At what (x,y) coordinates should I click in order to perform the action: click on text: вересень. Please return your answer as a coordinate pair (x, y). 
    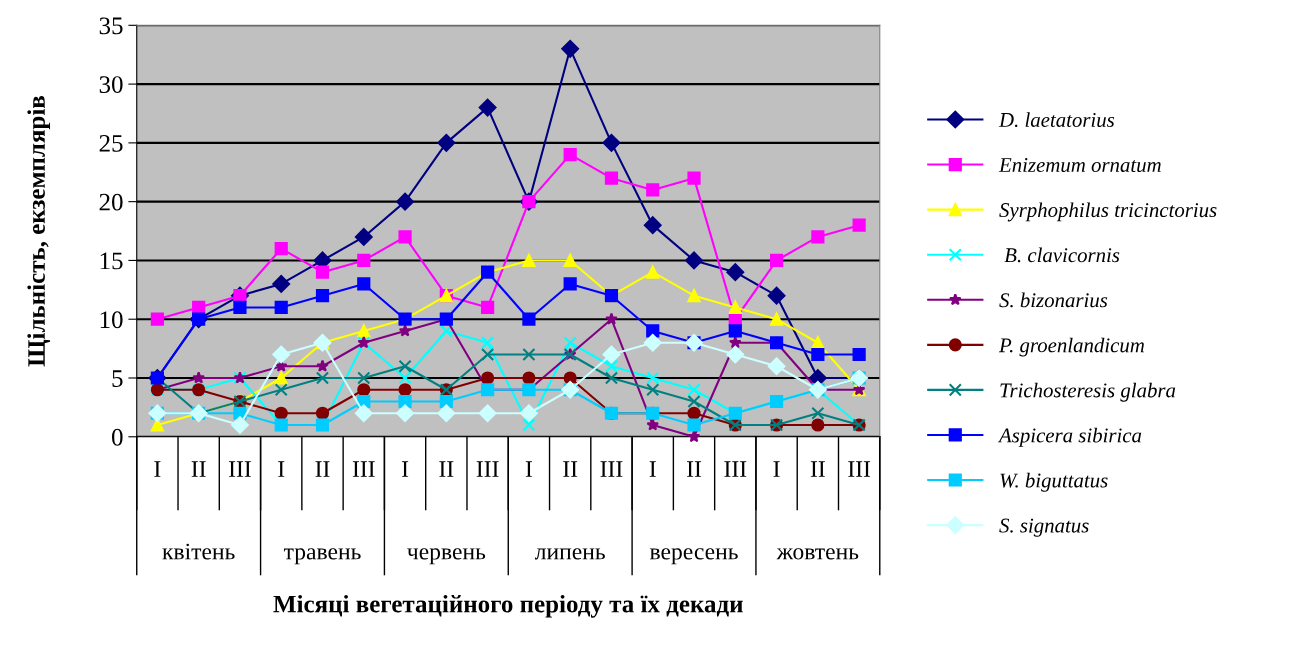
    Looking at the image, I should click on (693, 556).